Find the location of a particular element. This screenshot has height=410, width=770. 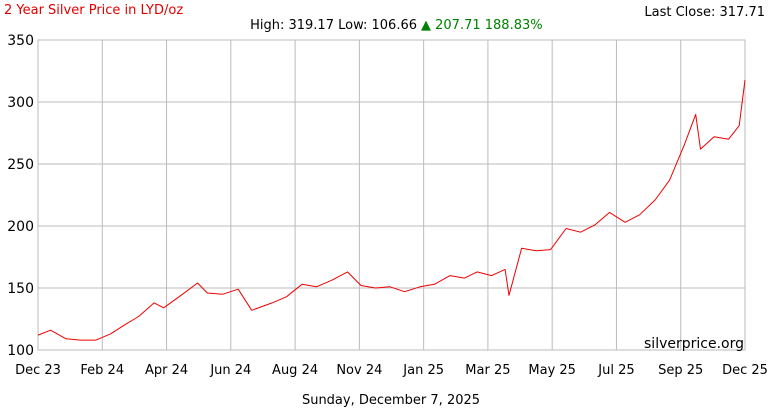

y-tick-label: 350 is located at coordinates (20, 41).